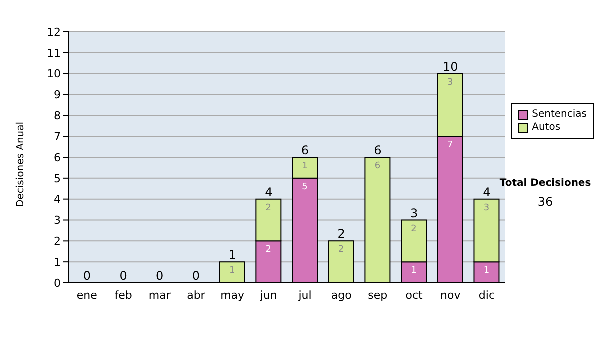 The width and height of the screenshot is (600, 340). What do you see at coordinates (450, 67) in the screenshot?
I see `total-label: 10` at bounding box center [450, 67].